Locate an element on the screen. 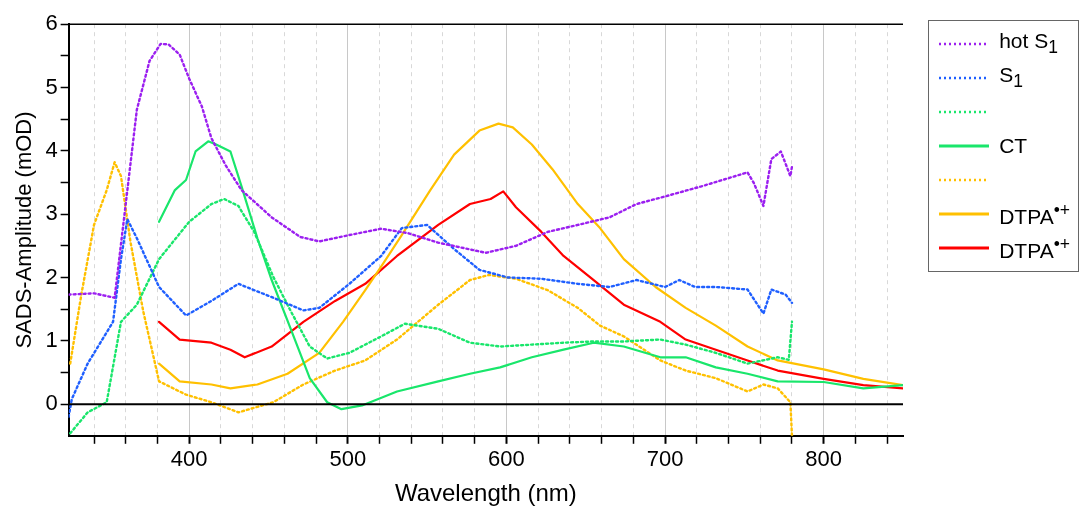 The image size is (1091, 523). x-tick-label: 400 is located at coordinates (189, 459).